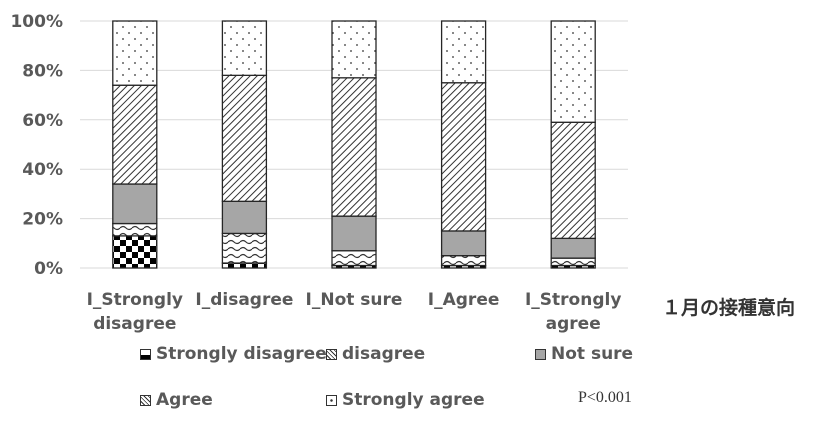 The height and width of the screenshot is (441, 833). What do you see at coordinates (36, 145) in the screenshot?
I see `y-axis-ticks: 0% 20% 40% 60% 80% 100%` at bounding box center [36, 145].